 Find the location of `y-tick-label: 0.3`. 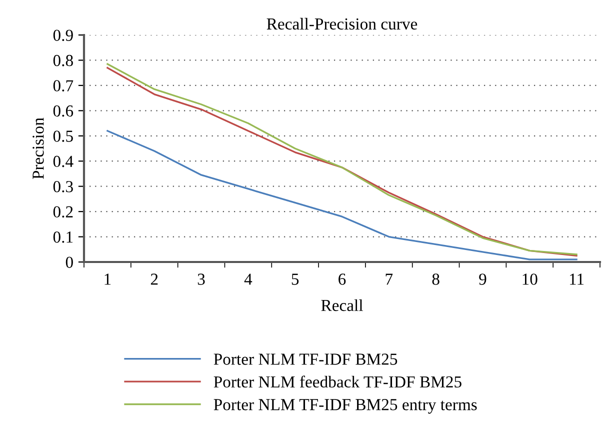

y-tick-label: 0.3 is located at coordinates (63, 186).